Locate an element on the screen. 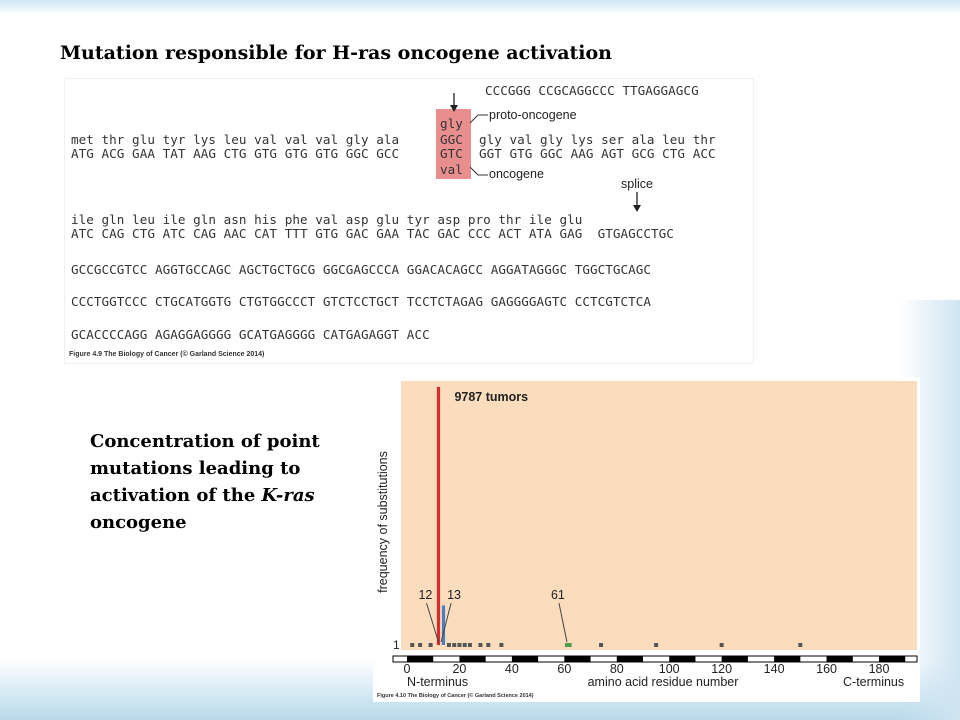 The width and height of the screenshot is (960, 720). codon-connector-lines is located at coordinates (479, 145).